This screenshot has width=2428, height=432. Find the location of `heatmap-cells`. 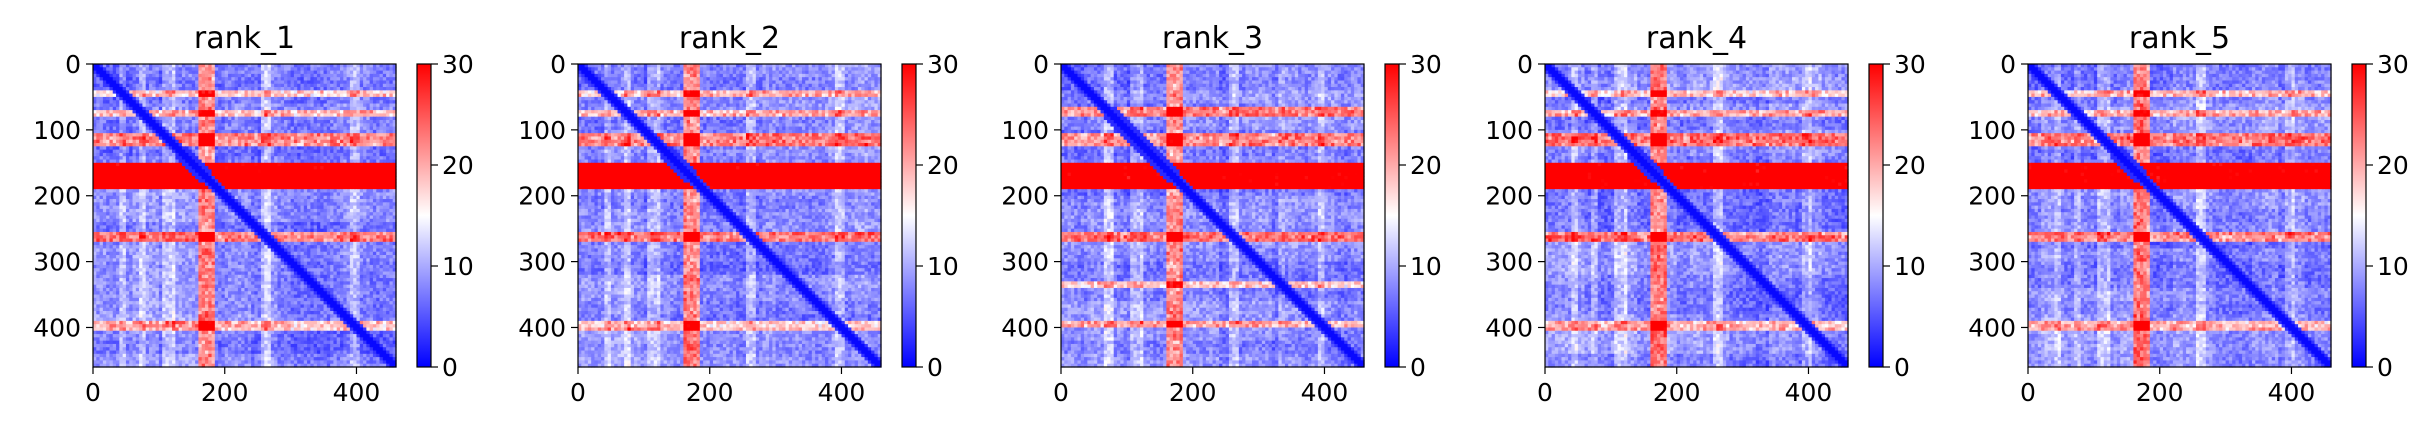

heatmap-cells is located at coordinates (245, 216).